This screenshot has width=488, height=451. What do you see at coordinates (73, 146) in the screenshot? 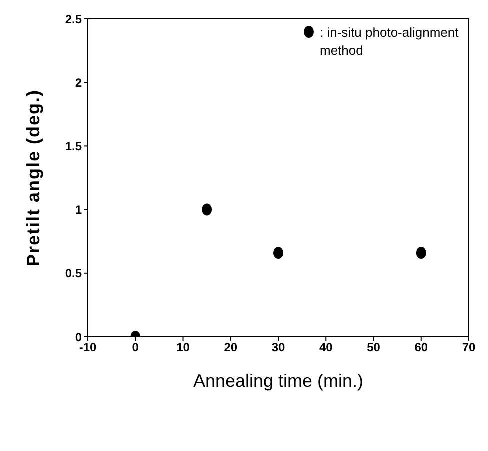
I see `y-tick-label: 1.5` at bounding box center [73, 146].